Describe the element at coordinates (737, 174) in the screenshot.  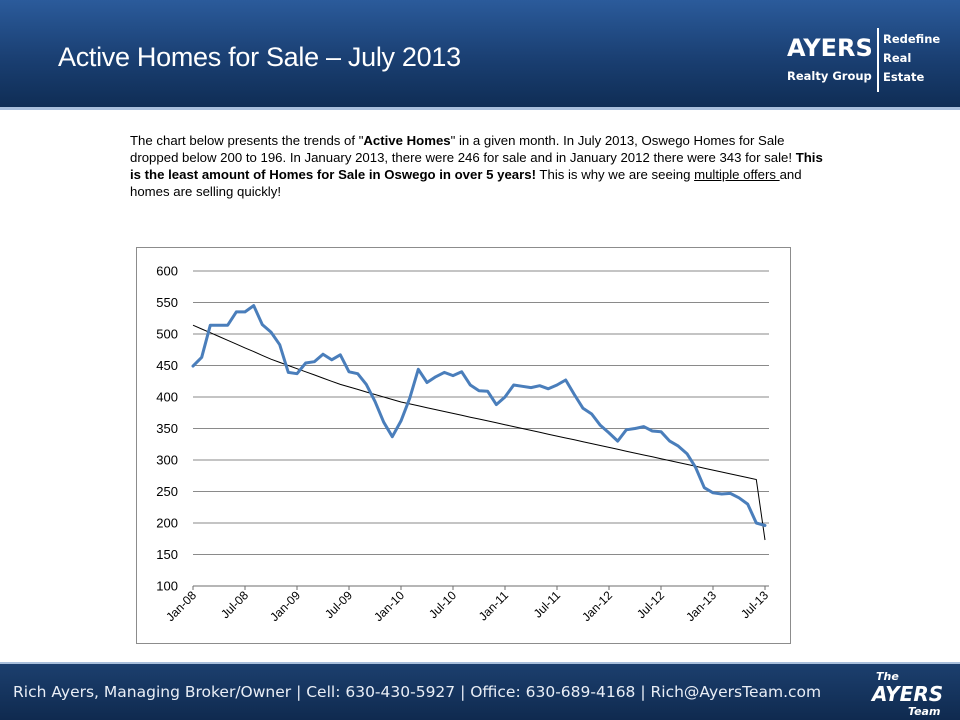
I see `description-underline-multiple-offers: multiple offers` at that location.